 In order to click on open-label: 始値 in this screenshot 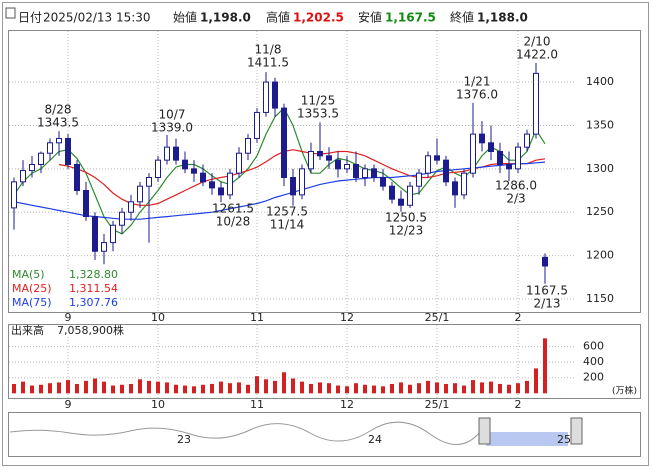, I will do `click(185, 17)`.